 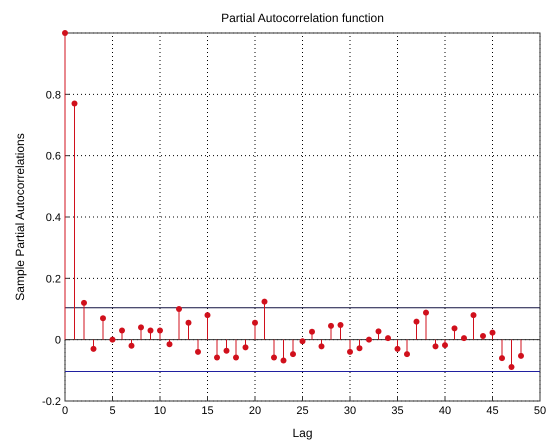 I want to click on y-tick-label: 0.4, so click(x=53, y=218).